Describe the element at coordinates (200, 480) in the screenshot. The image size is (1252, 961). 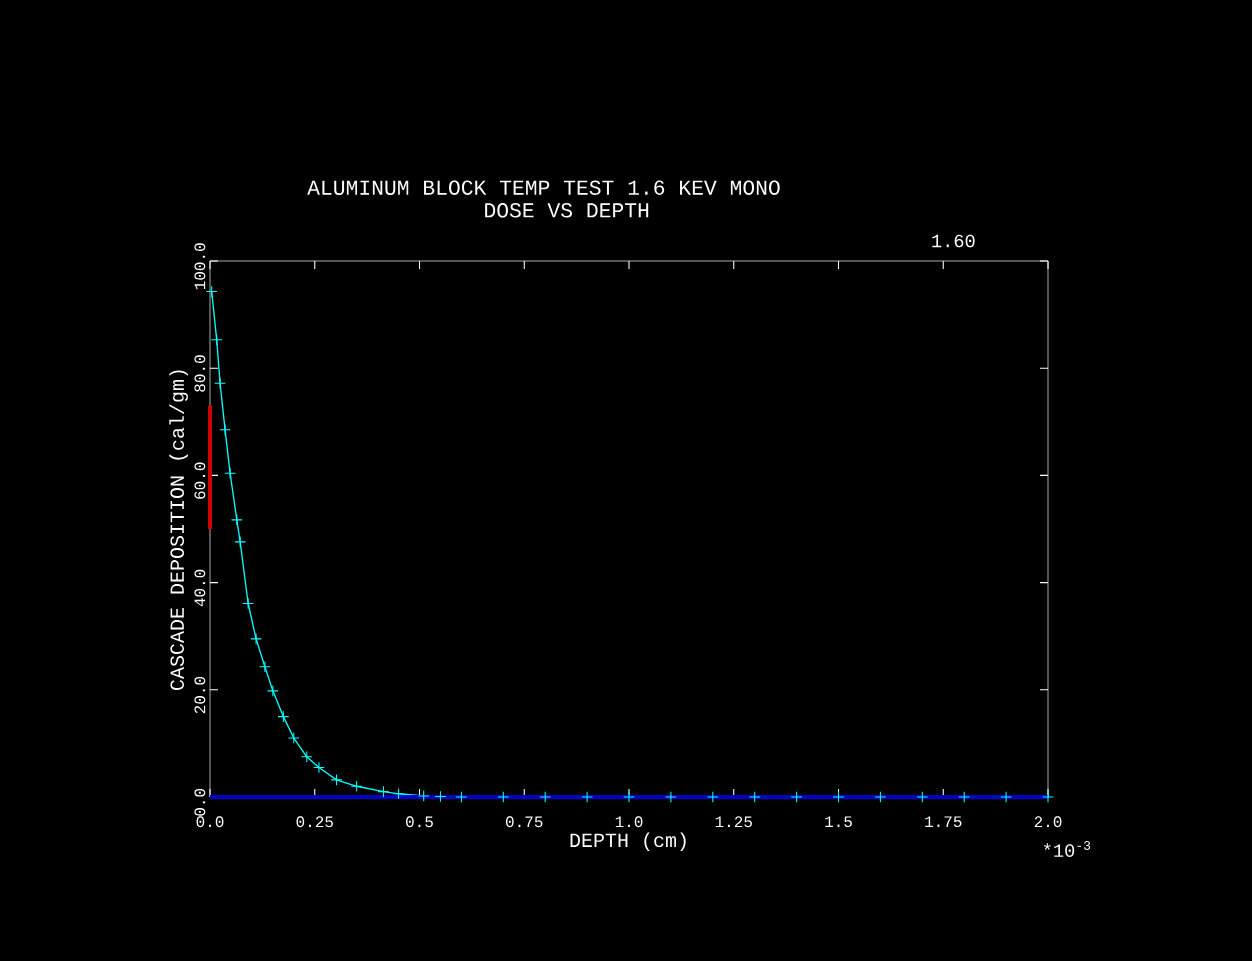
I see `y-tick-label: 60.0` at that location.